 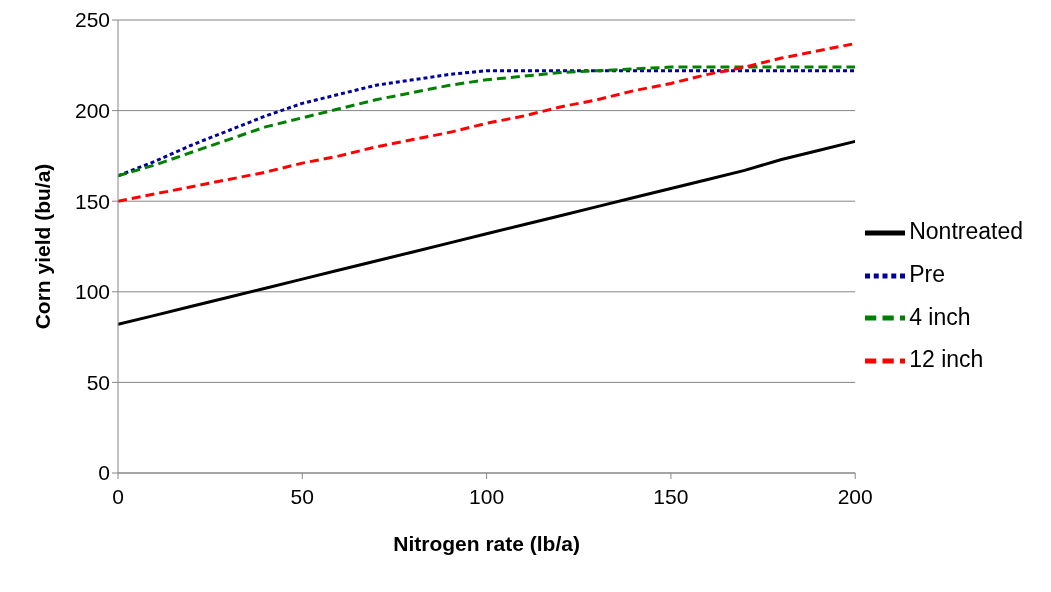 I want to click on y-tick-label: 250, so click(x=92, y=20).